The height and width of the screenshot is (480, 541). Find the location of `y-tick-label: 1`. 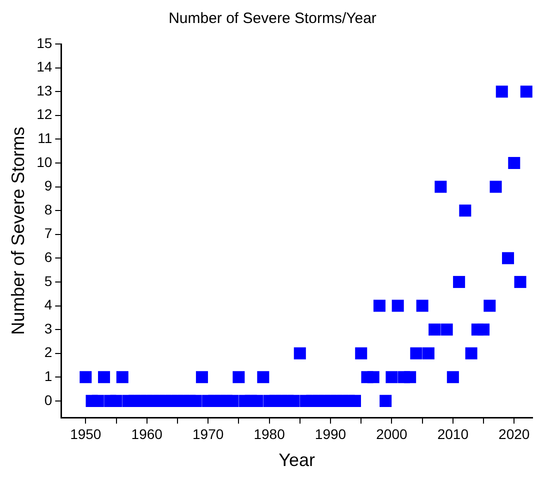

y-tick-label: 1 is located at coordinates (48, 376).